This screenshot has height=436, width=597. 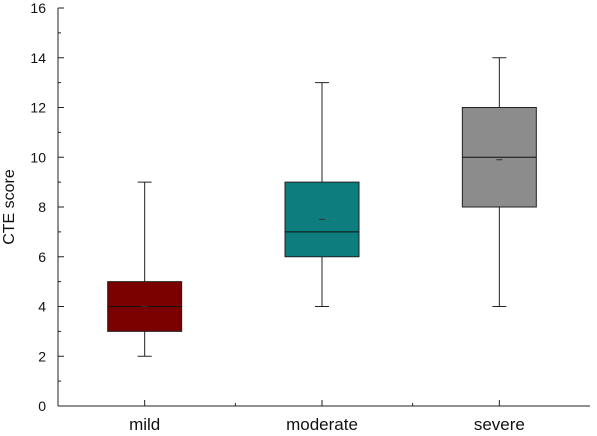 What do you see at coordinates (322, 194) in the screenshot?
I see `box-moderate` at bounding box center [322, 194].